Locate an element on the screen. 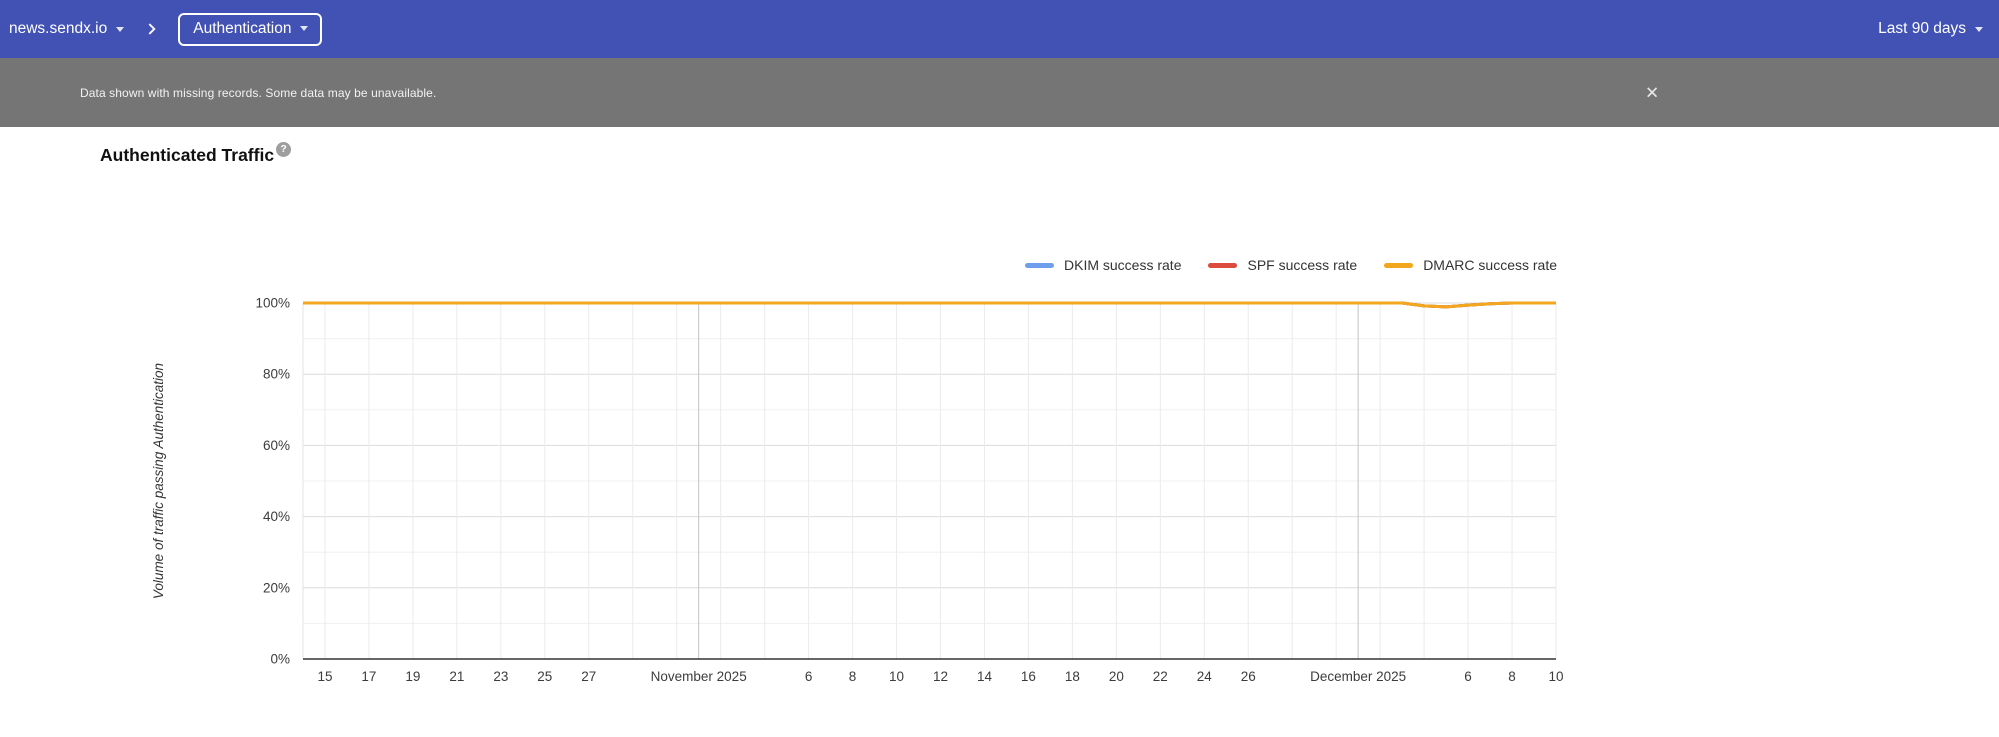  legend-item-dmarc: DMARC success rate is located at coordinates (1470, 265).